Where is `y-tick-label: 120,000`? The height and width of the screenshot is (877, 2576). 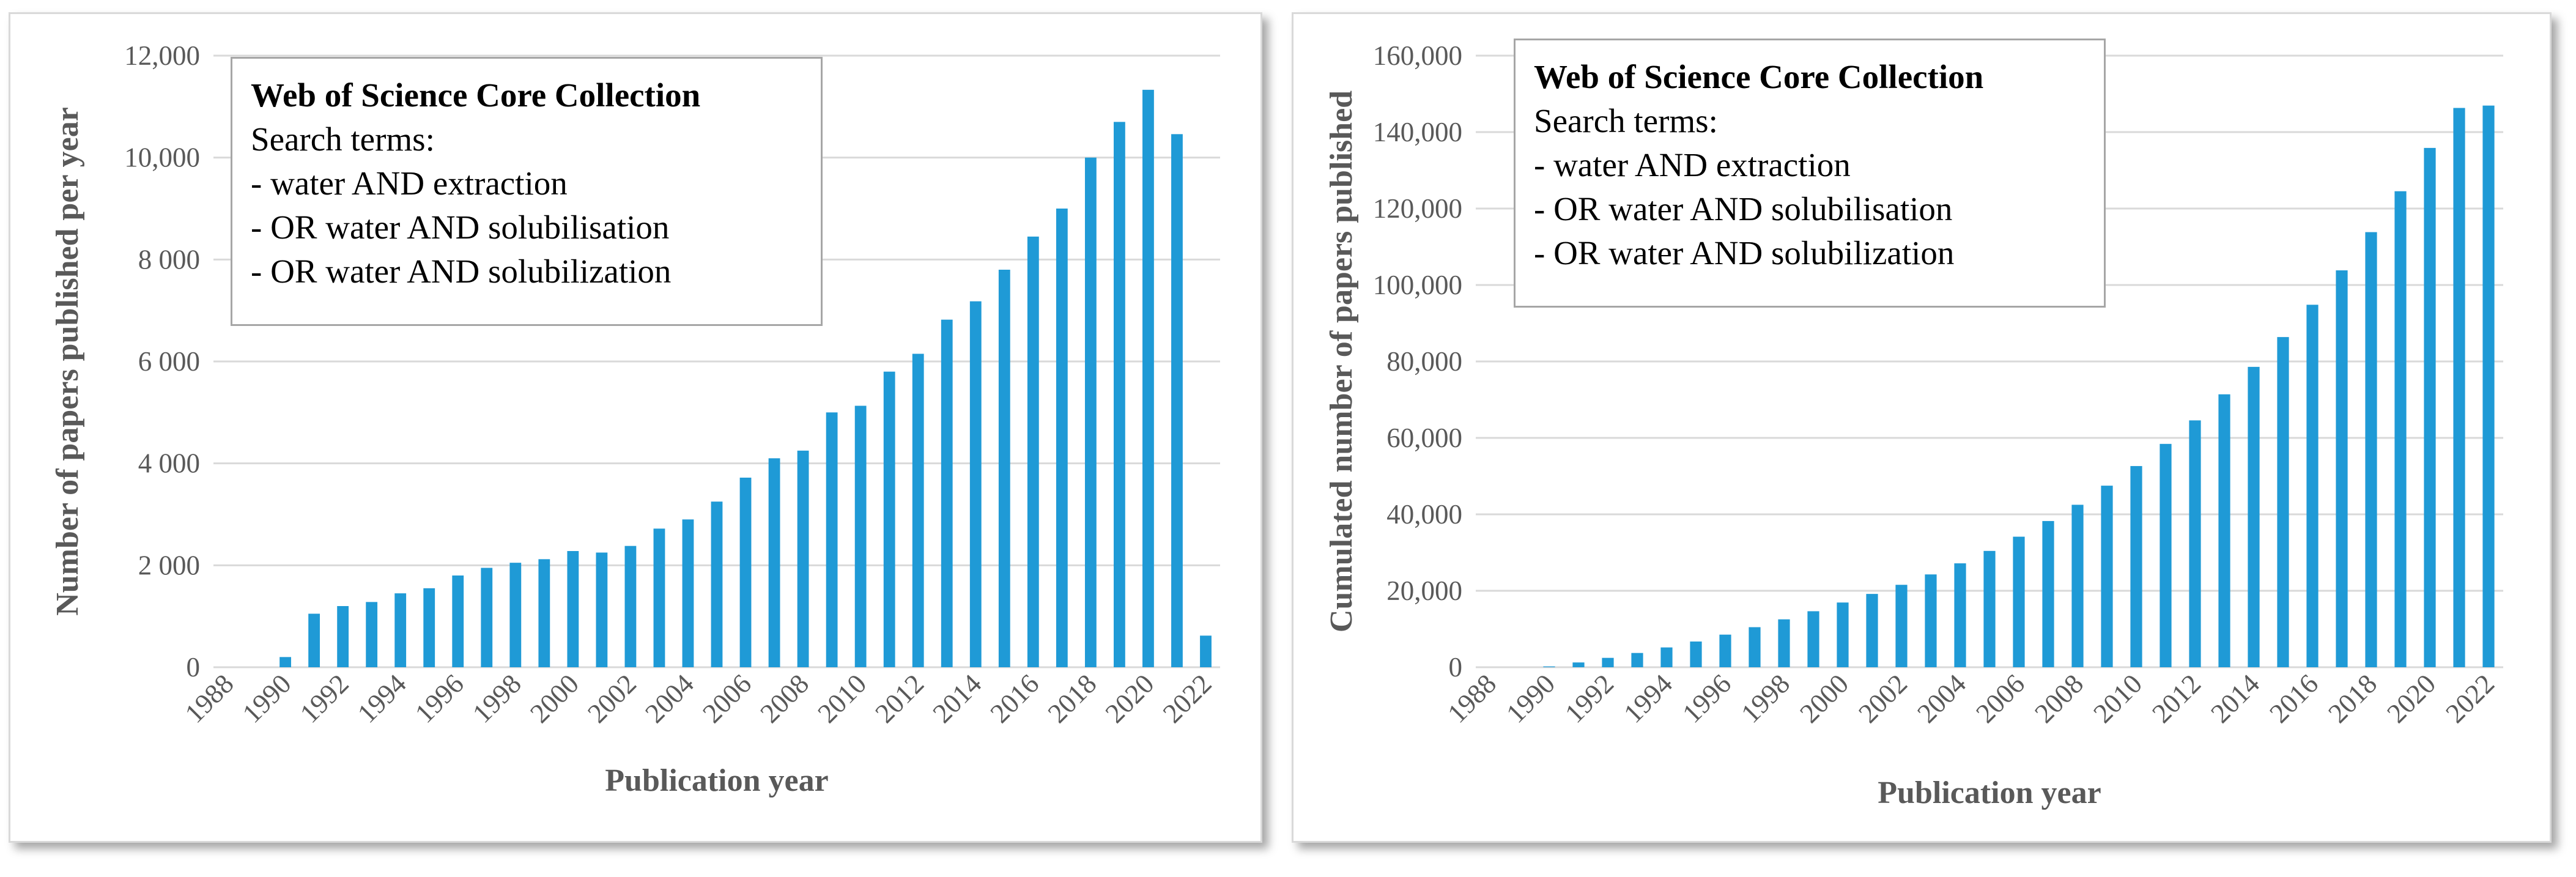
y-tick-label: 120,000 is located at coordinates (1417, 208).